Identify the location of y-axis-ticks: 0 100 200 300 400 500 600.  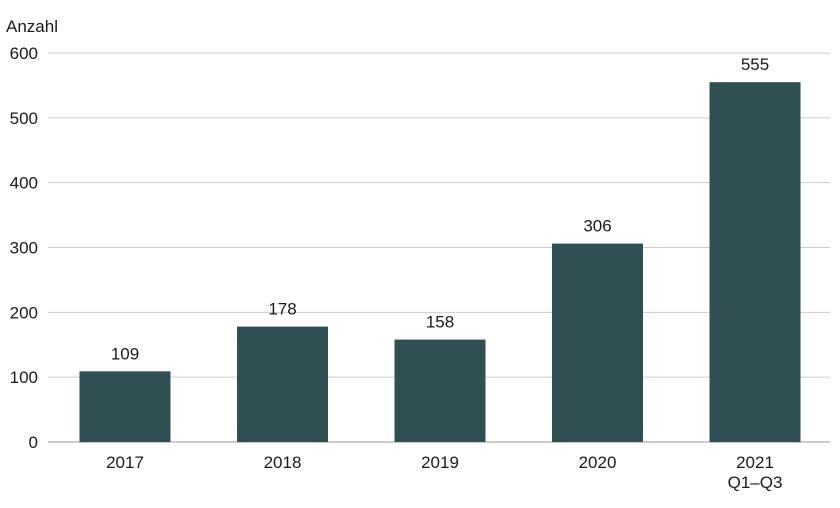
(24, 248).